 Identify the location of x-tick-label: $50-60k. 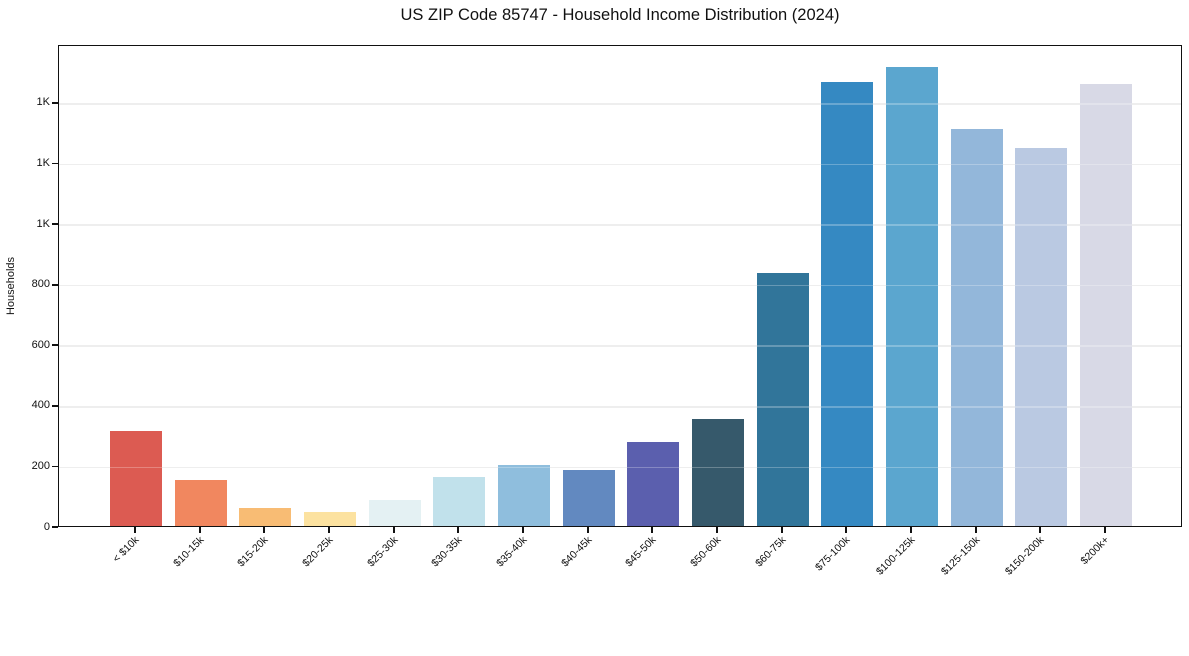
(706, 552).